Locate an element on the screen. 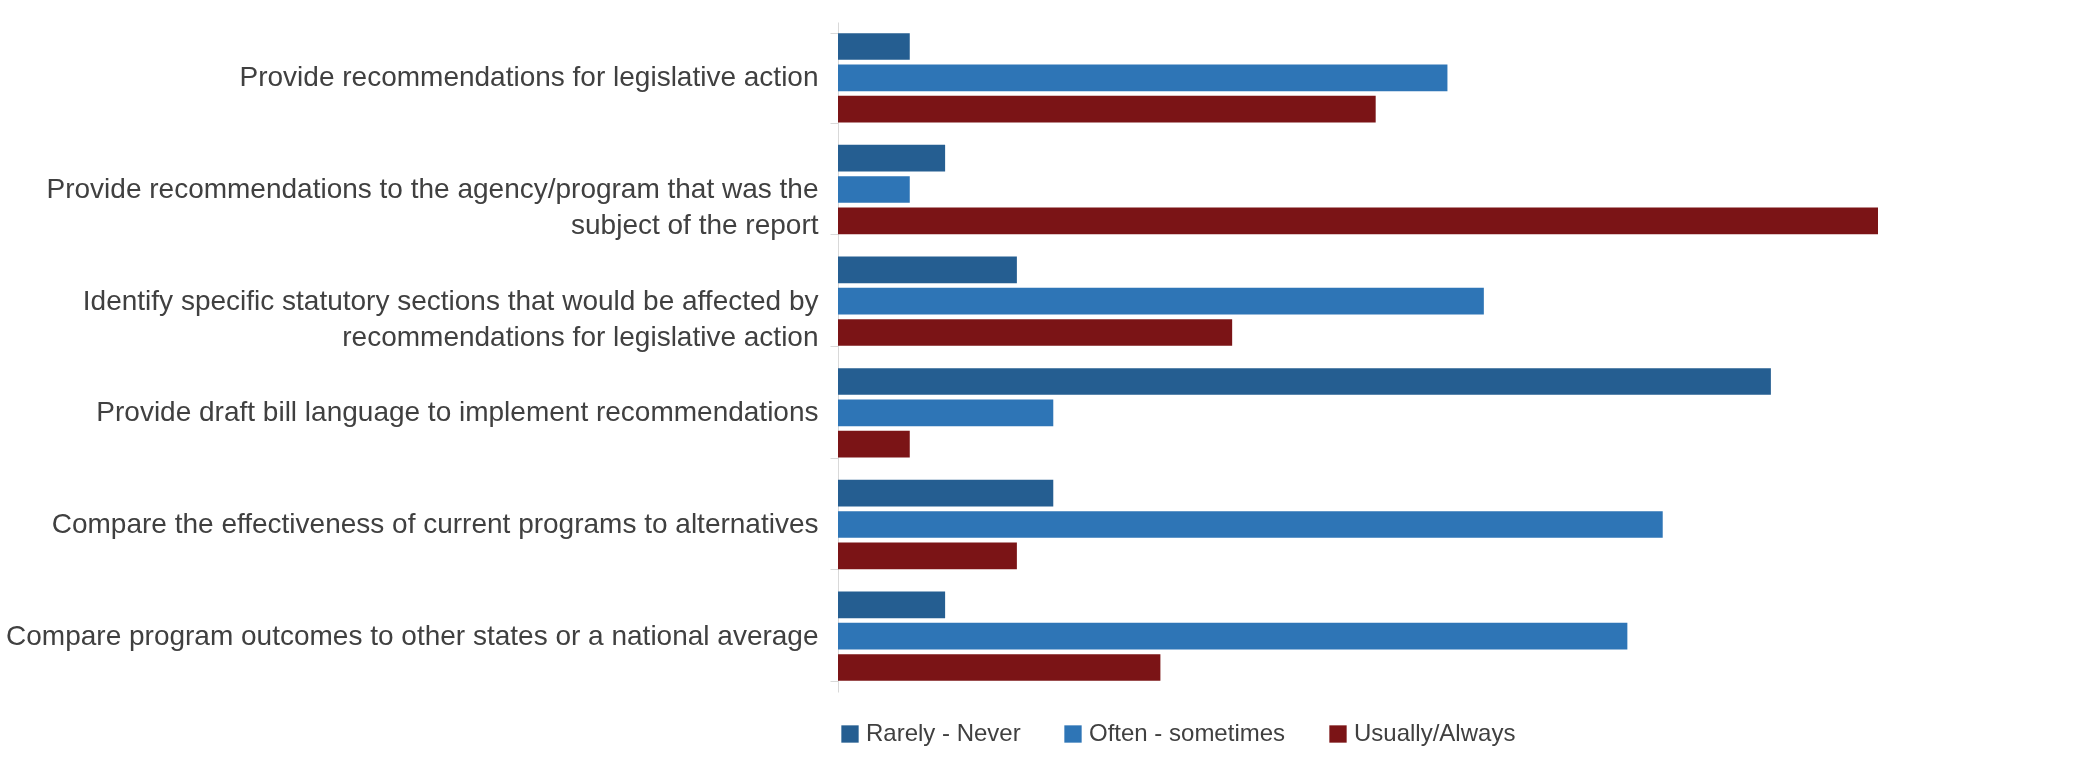 This screenshot has height=768, width=2098. legend-label: Often - sometimes is located at coordinates (1187, 732).